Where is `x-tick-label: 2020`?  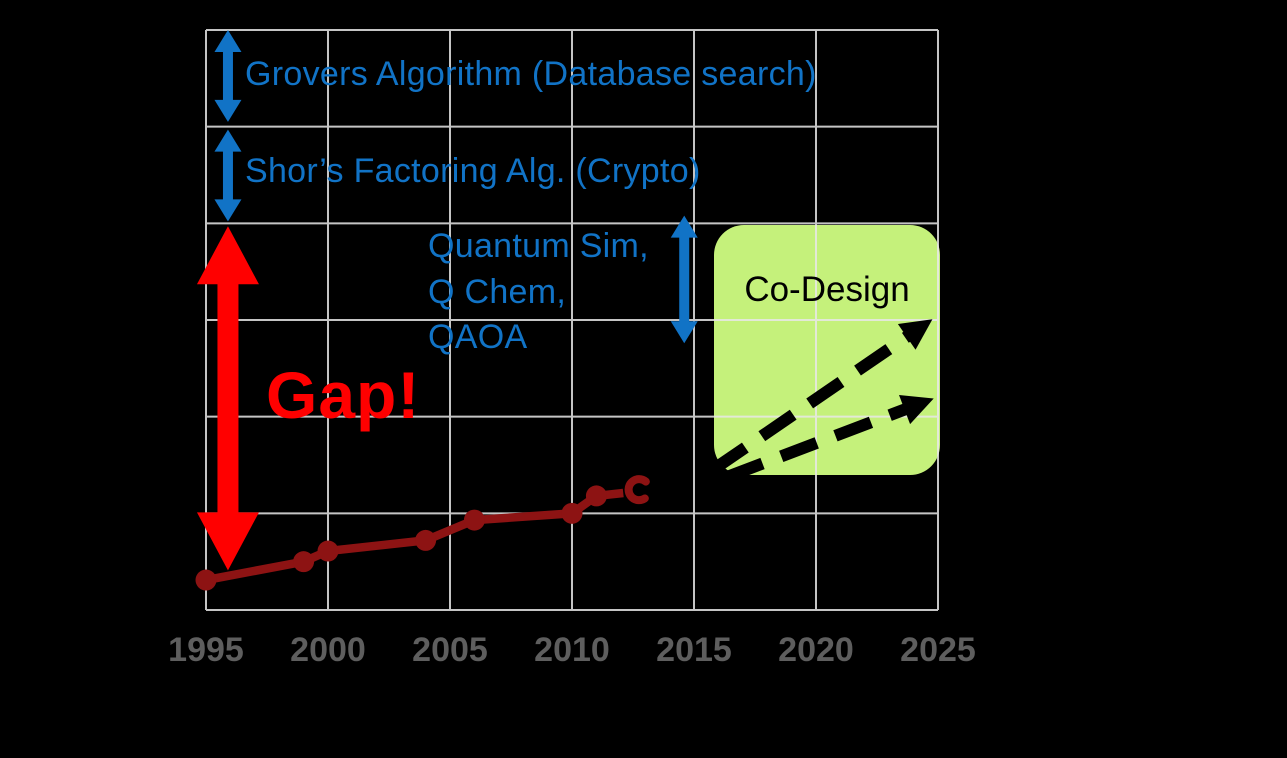
x-tick-label: 2020 is located at coordinates (816, 650).